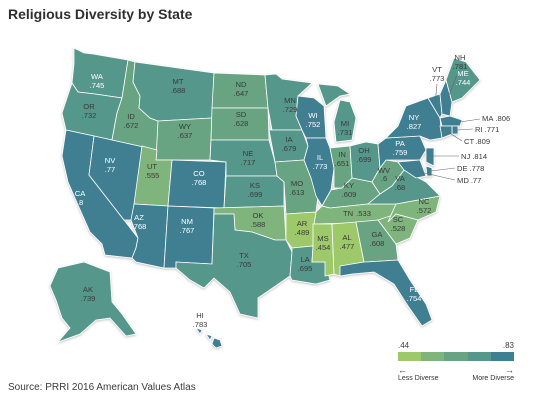 This screenshot has height=402, width=555. Describe the element at coordinates (110, 160) in the screenshot. I see `abbr-NV: NV` at that location.